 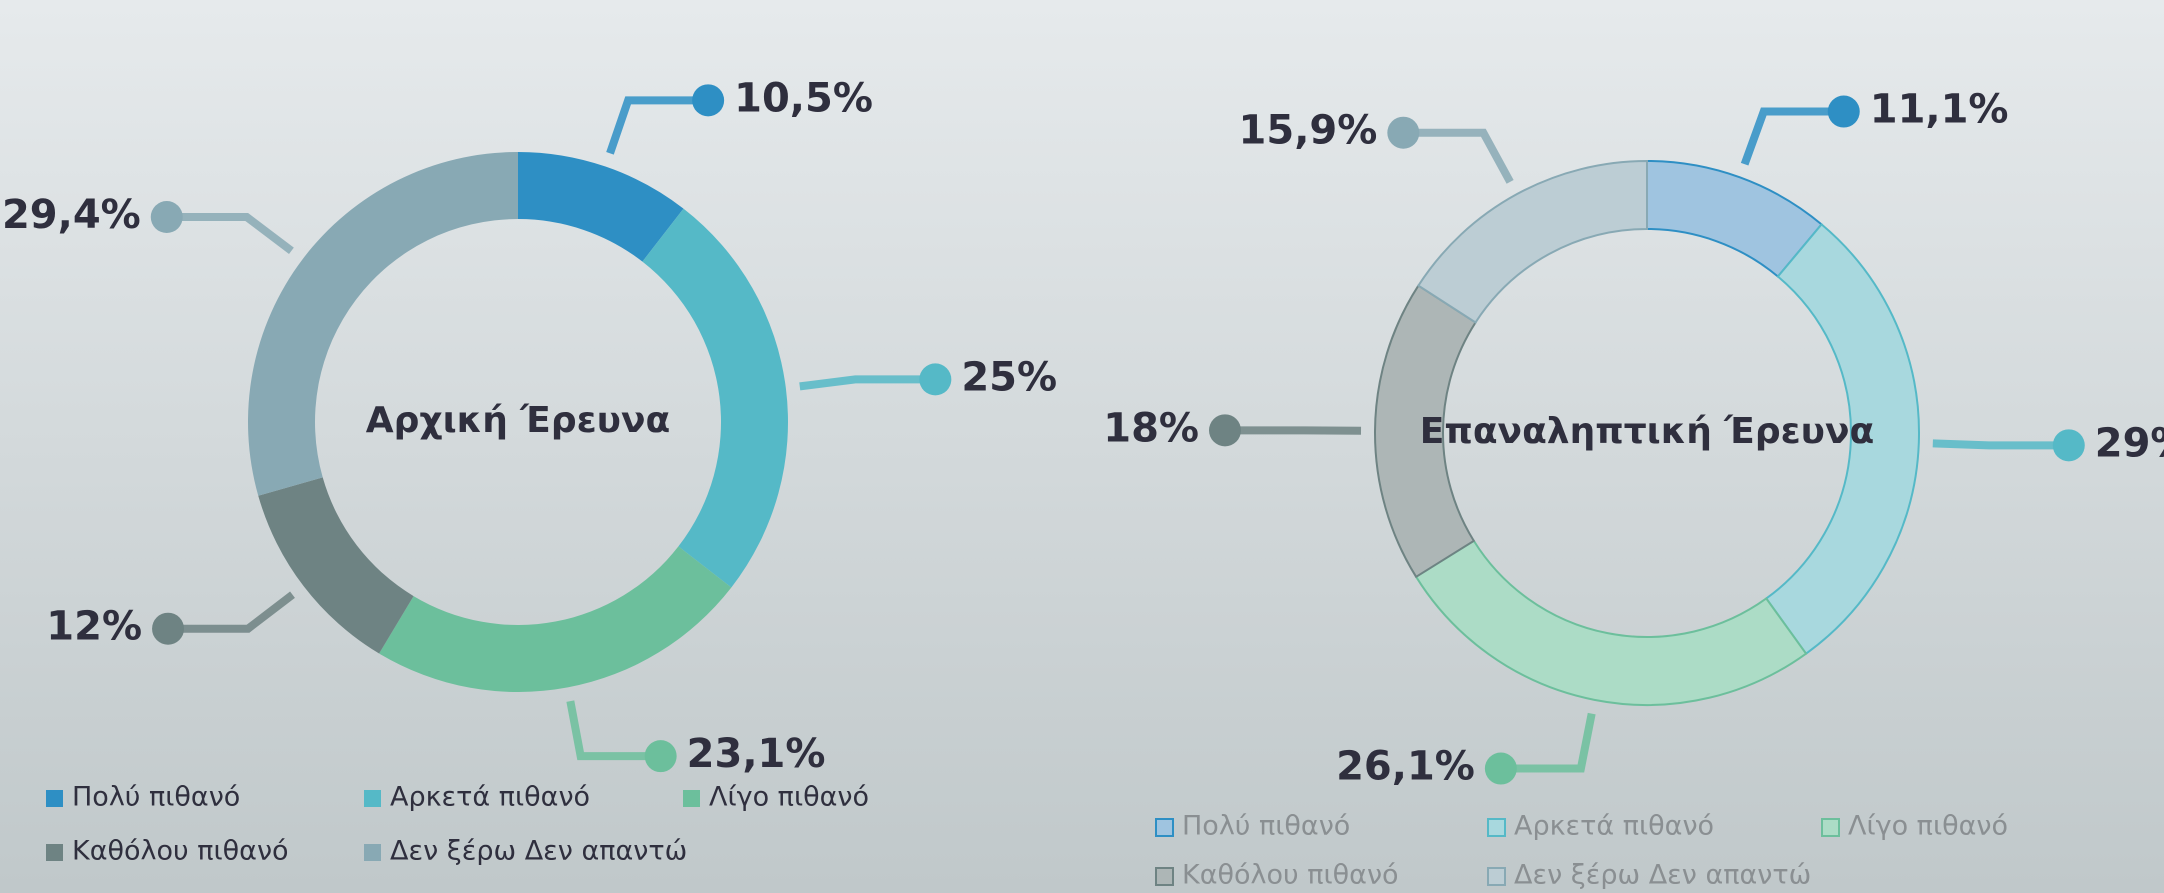 I want to click on data-label: 29,4%, so click(x=71, y=215).